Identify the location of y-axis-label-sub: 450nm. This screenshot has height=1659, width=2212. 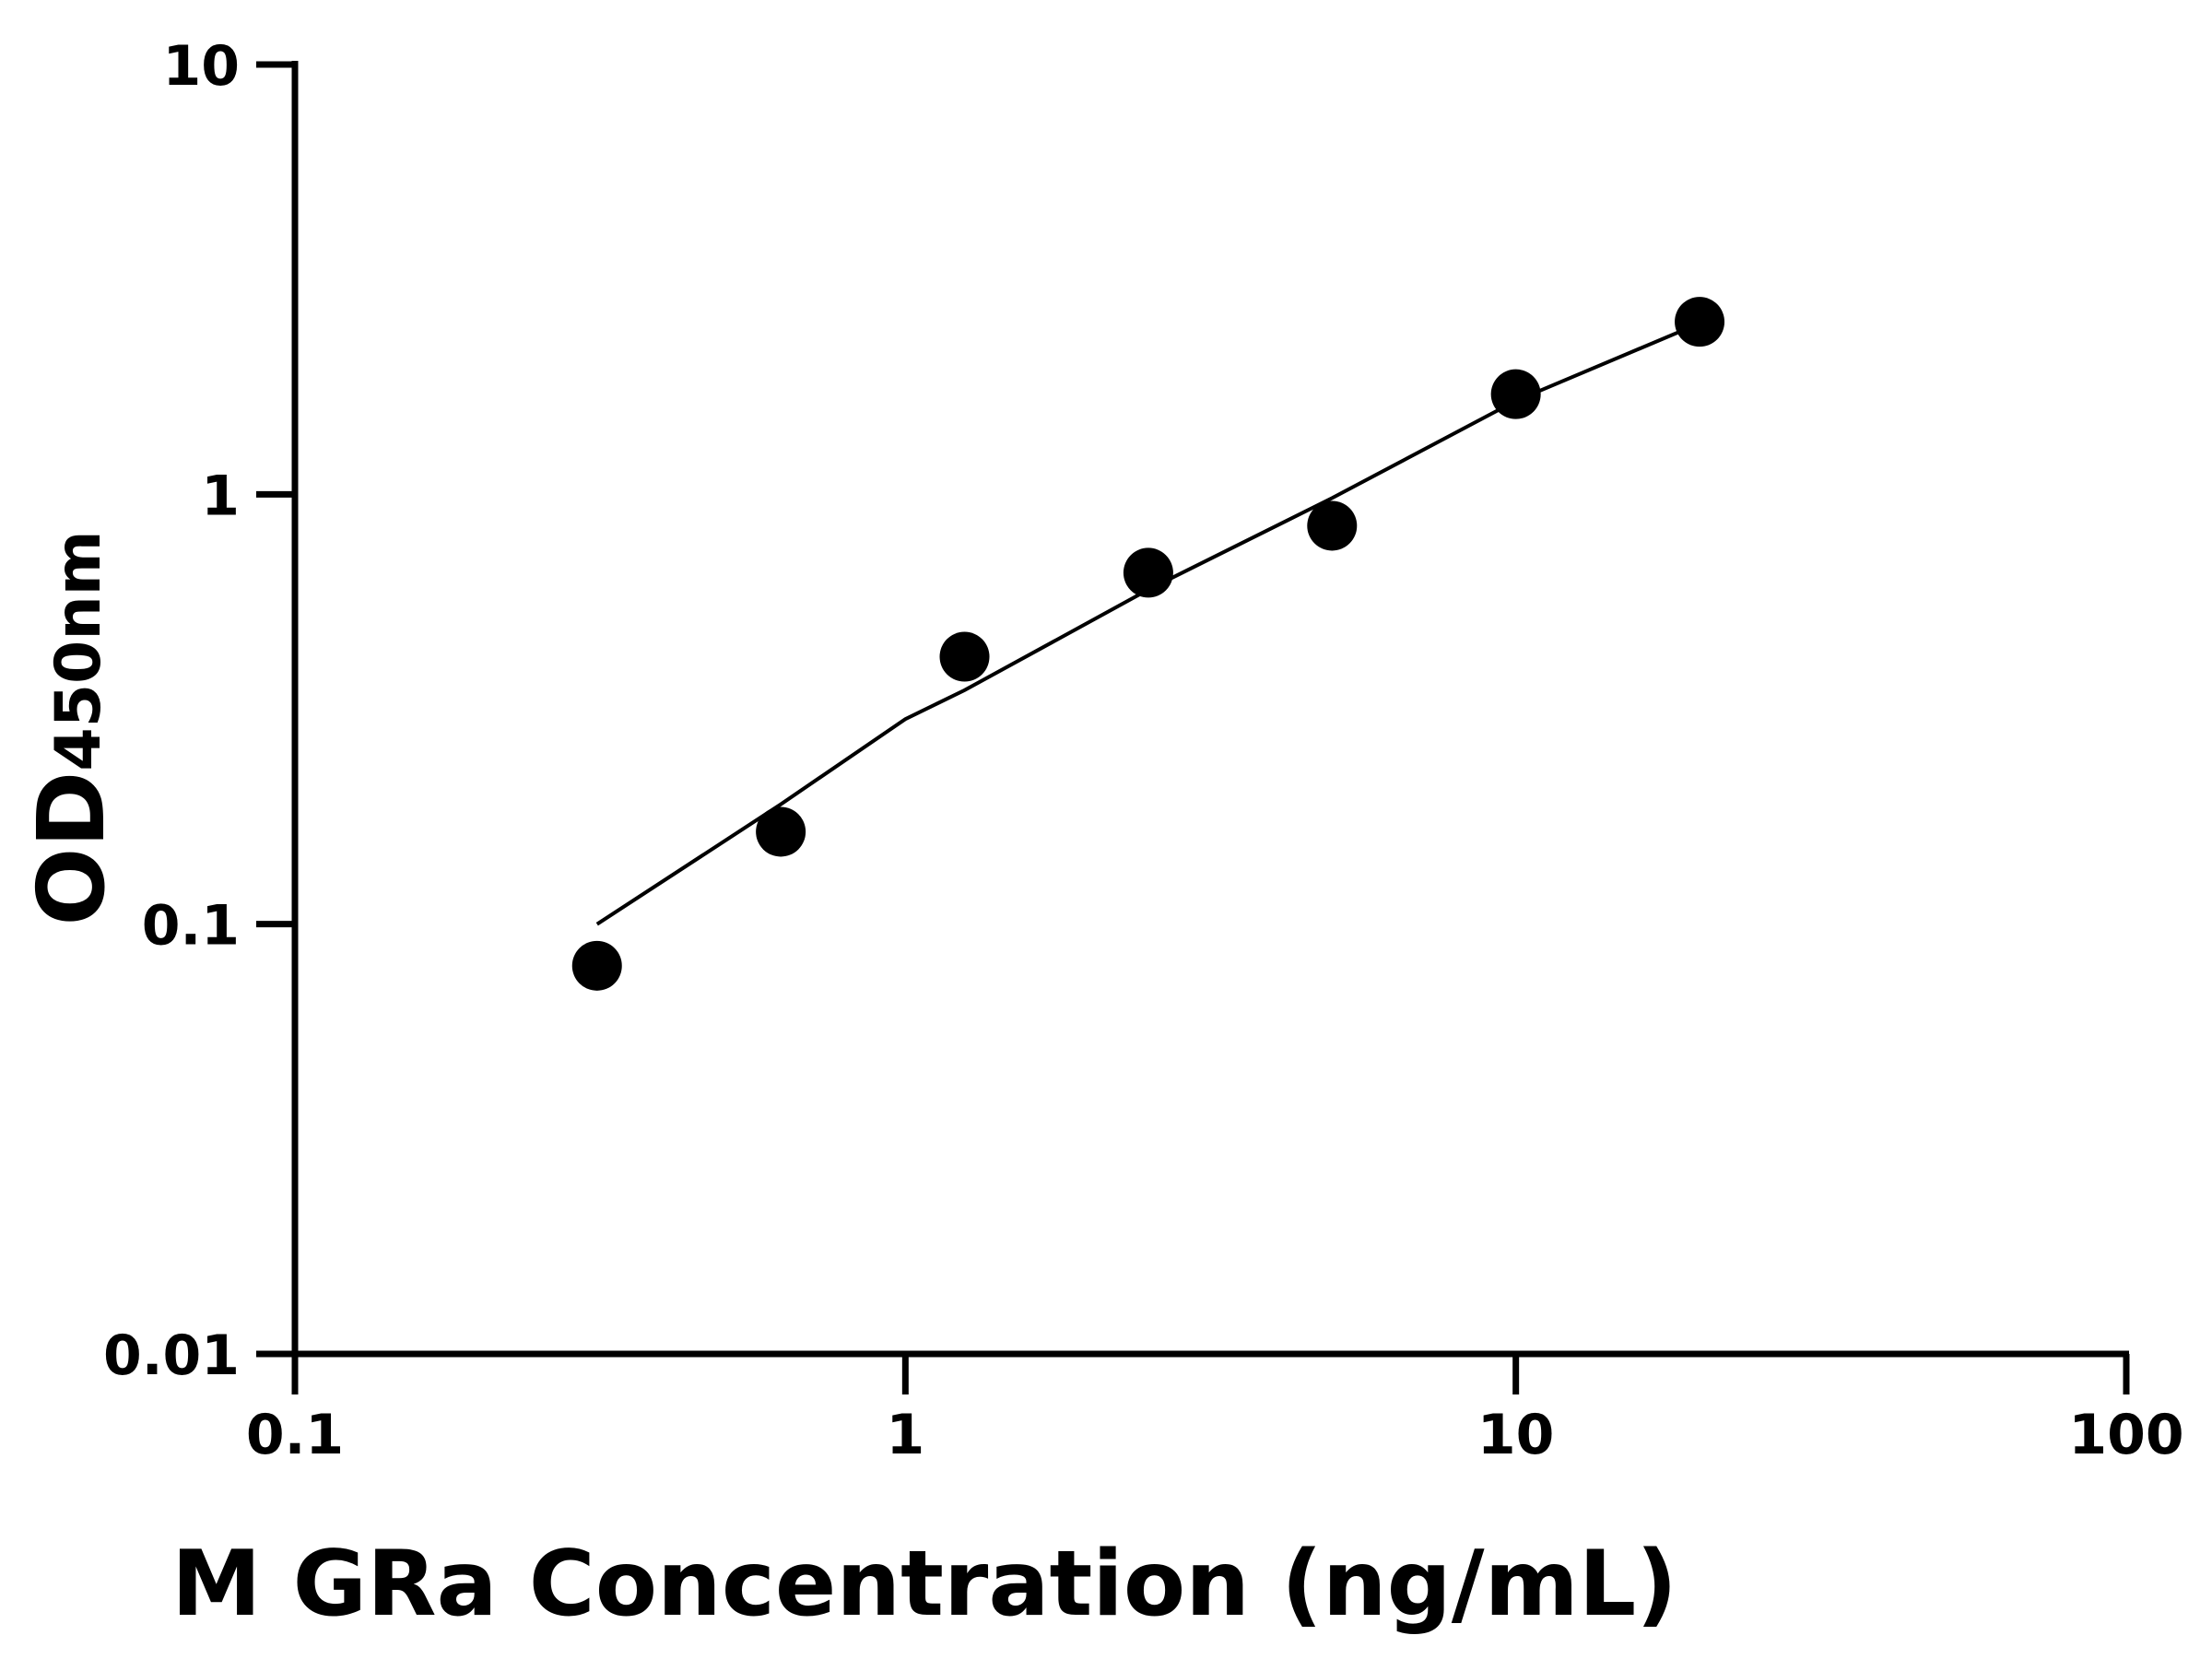
(78, 650).